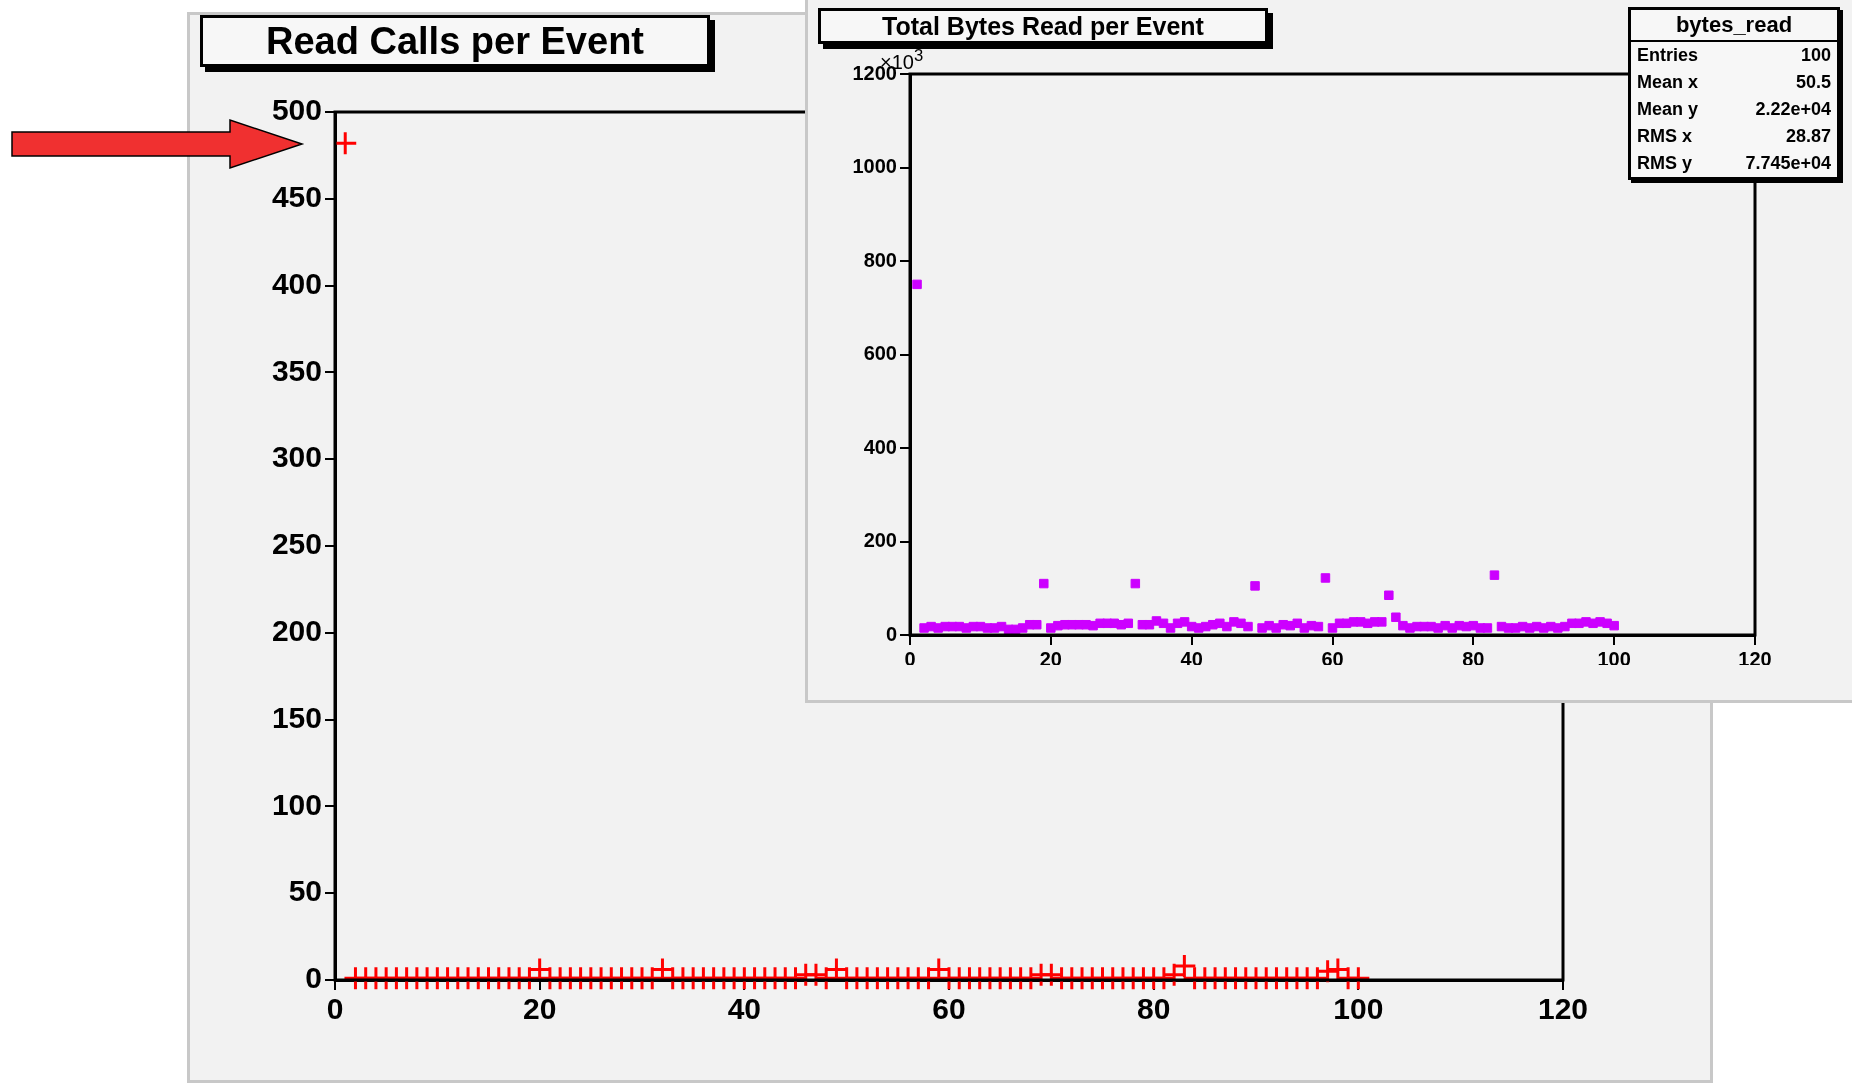 The image size is (1852, 1085). Describe the element at coordinates (1734, 26) in the screenshot. I see `text: bytes_read` at that location.